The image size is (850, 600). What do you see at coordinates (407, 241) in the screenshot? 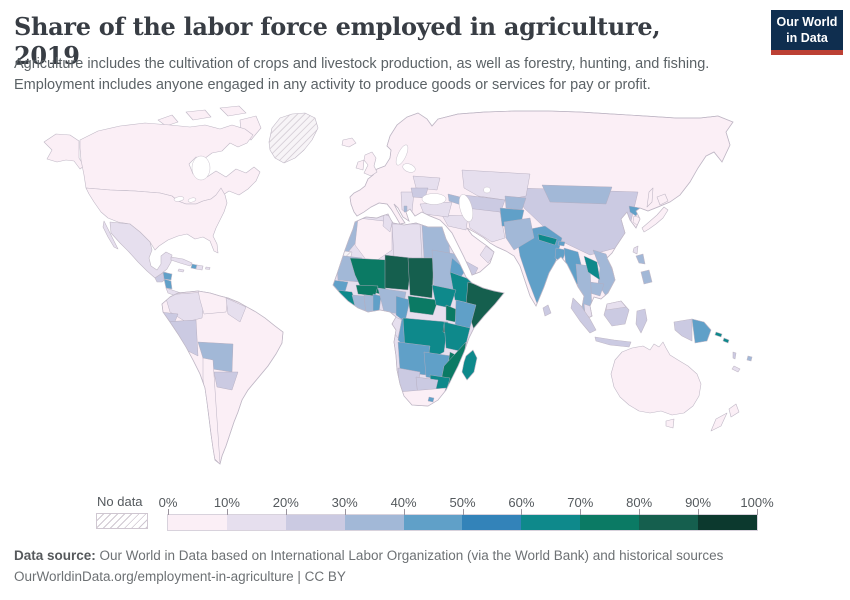
I see `region-libya` at bounding box center [407, 241].